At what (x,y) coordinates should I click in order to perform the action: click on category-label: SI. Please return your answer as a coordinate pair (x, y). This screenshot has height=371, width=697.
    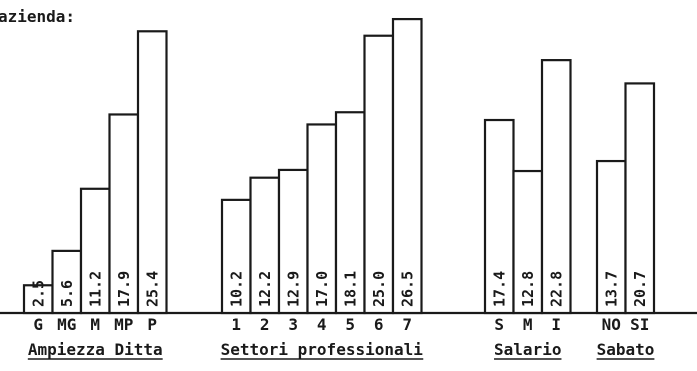
    Looking at the image, I should click on (639, 324).